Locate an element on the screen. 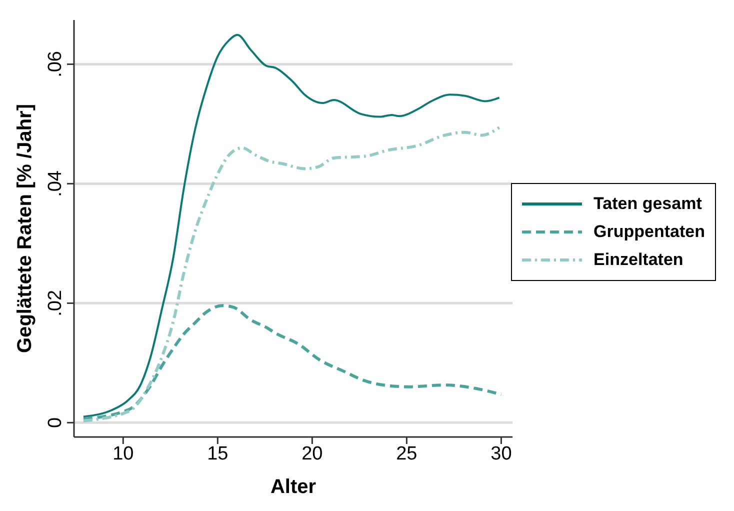 This screenshot has height=511, width=734. y-tick-label: .06 is located at coordinates (55, 64).